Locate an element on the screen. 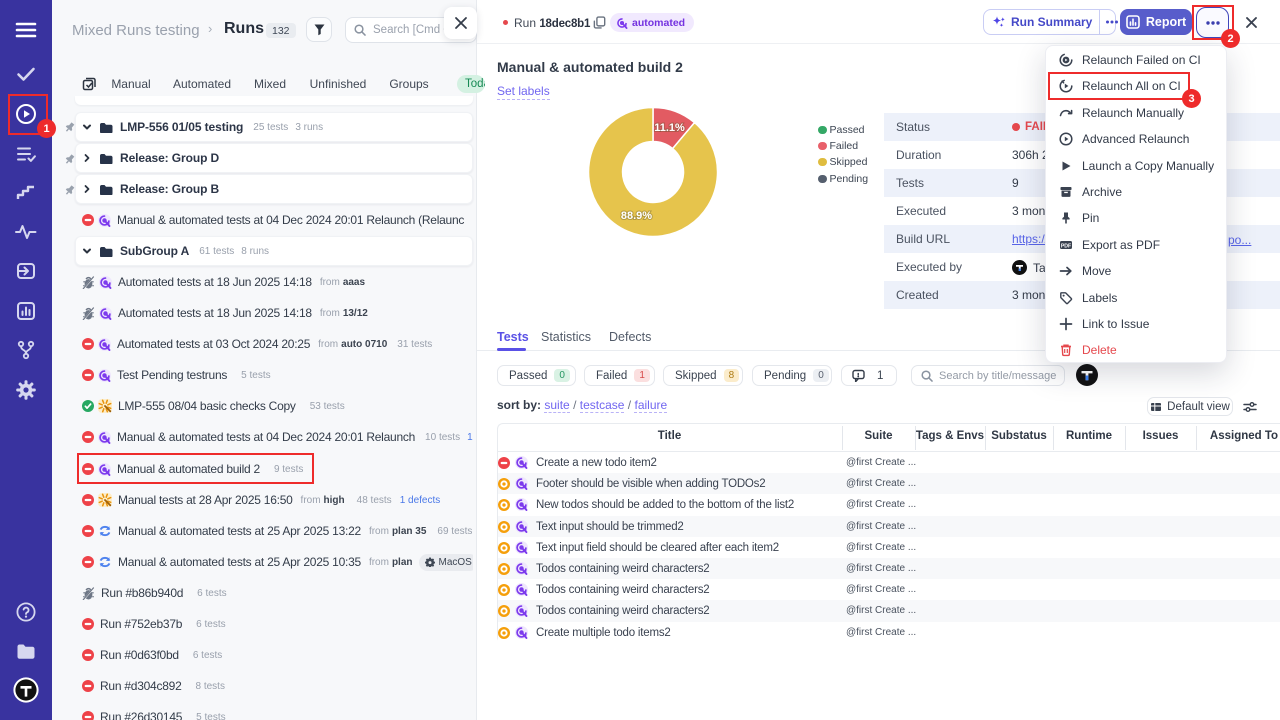  svg-text: 88.9% is located at coordinates (636, 216).